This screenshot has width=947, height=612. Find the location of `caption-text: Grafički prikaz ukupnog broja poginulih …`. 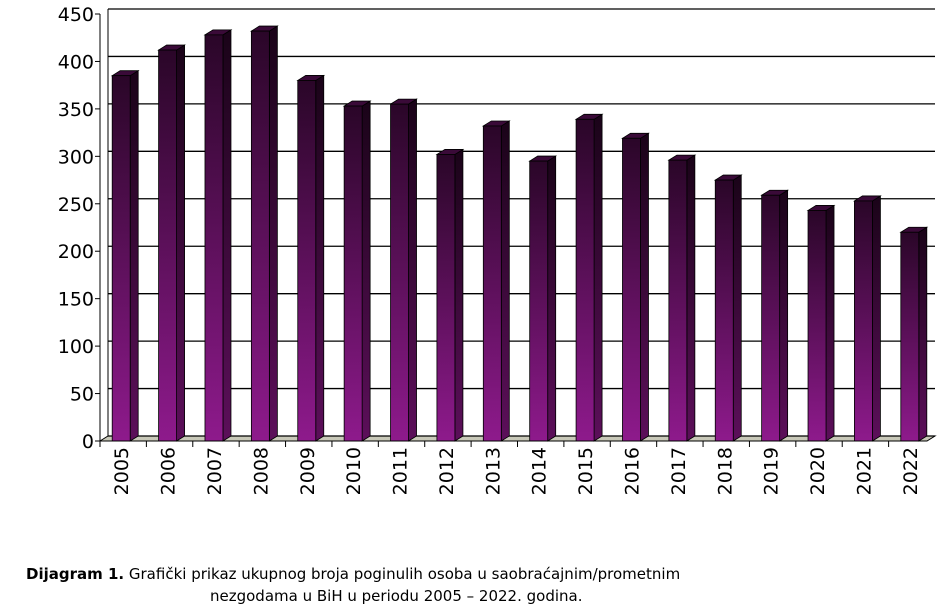

caption-text: Grafički prikaz ukupnog broja poginulih … is located at coordinates (404, 574).